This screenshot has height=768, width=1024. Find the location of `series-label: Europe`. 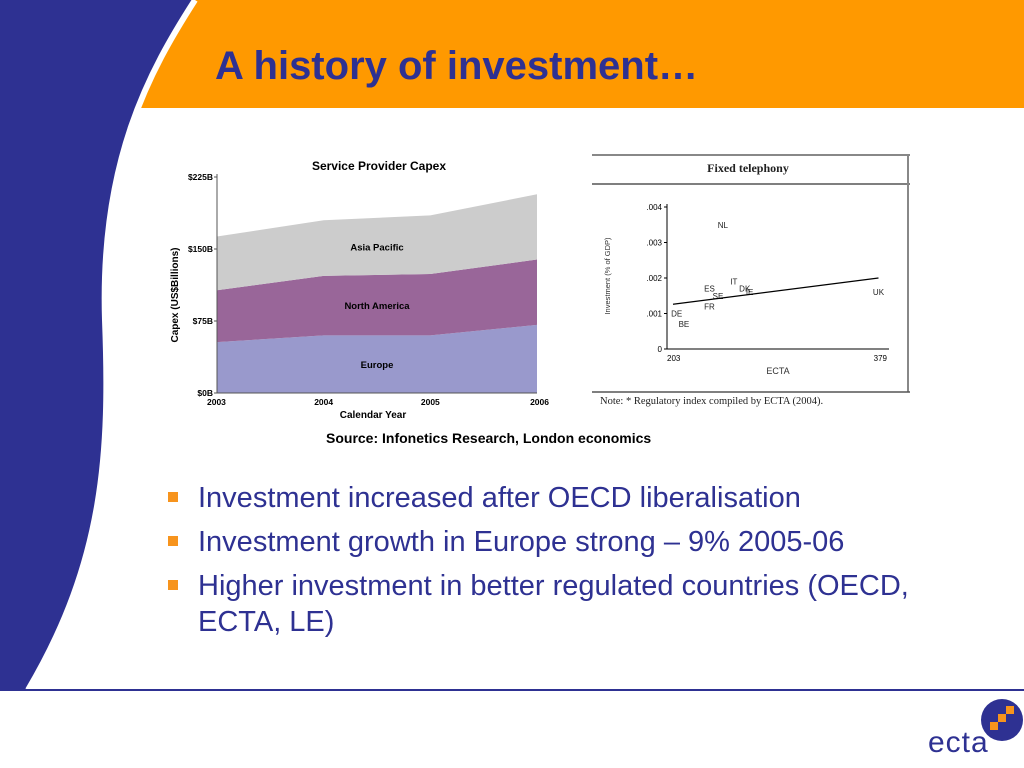

series-label: Europe is located at coordinates (377, 365).